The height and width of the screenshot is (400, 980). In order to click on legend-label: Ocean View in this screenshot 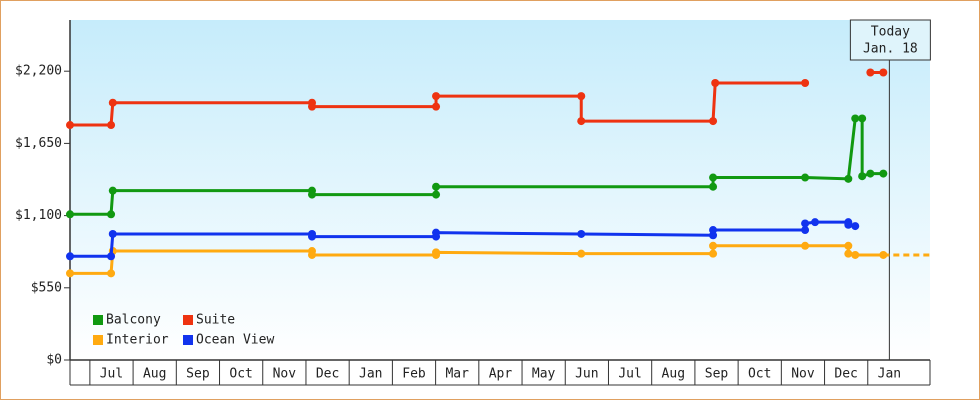, I will do `click(235, 340)`.